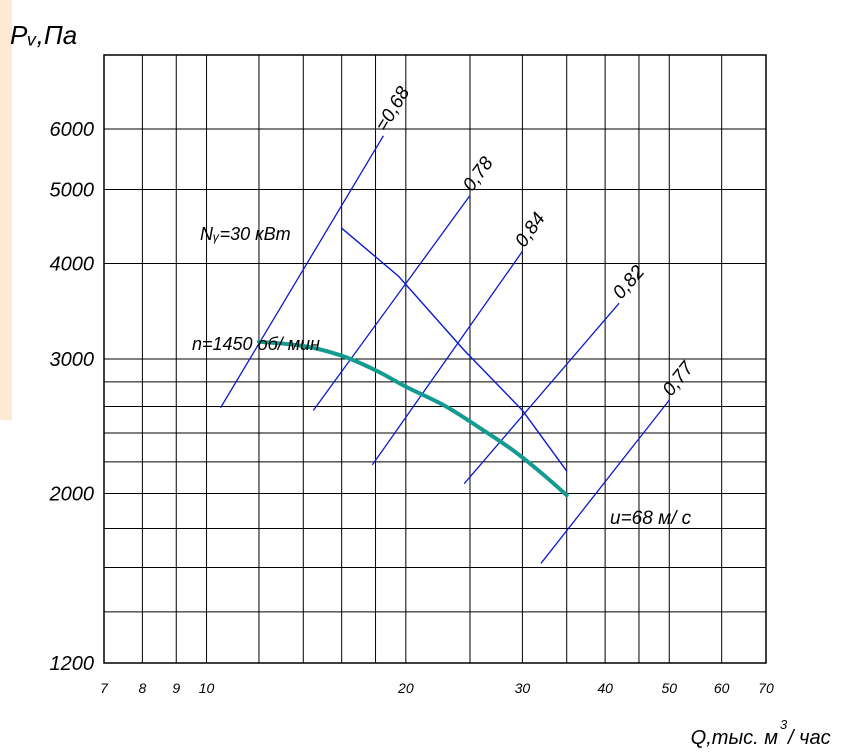 Image resolution: width=843 pixels, height=756 pixels. What do you see at coordinates (176, 688) in the screenshot?
I see `x-tick-label: 9` at bounding box center [176, 688].